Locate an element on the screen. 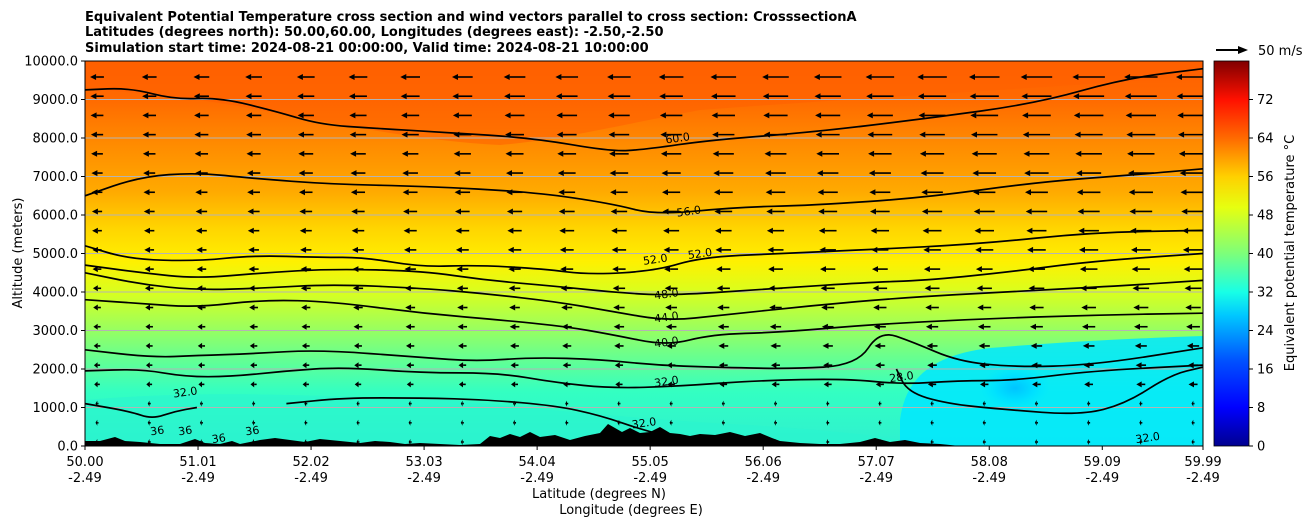 The height and width of the screenshot is (526, 1308). colorbar-tick-label: 32 is located at coordinates (1265, 293).